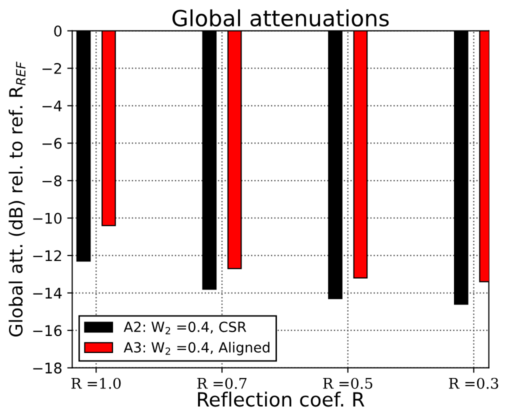 This screenshot has width=505, height=411. Describe the element at coordinates (473, 383) in the screenshot. I see `x-tick-label: R =0.3` at that location.